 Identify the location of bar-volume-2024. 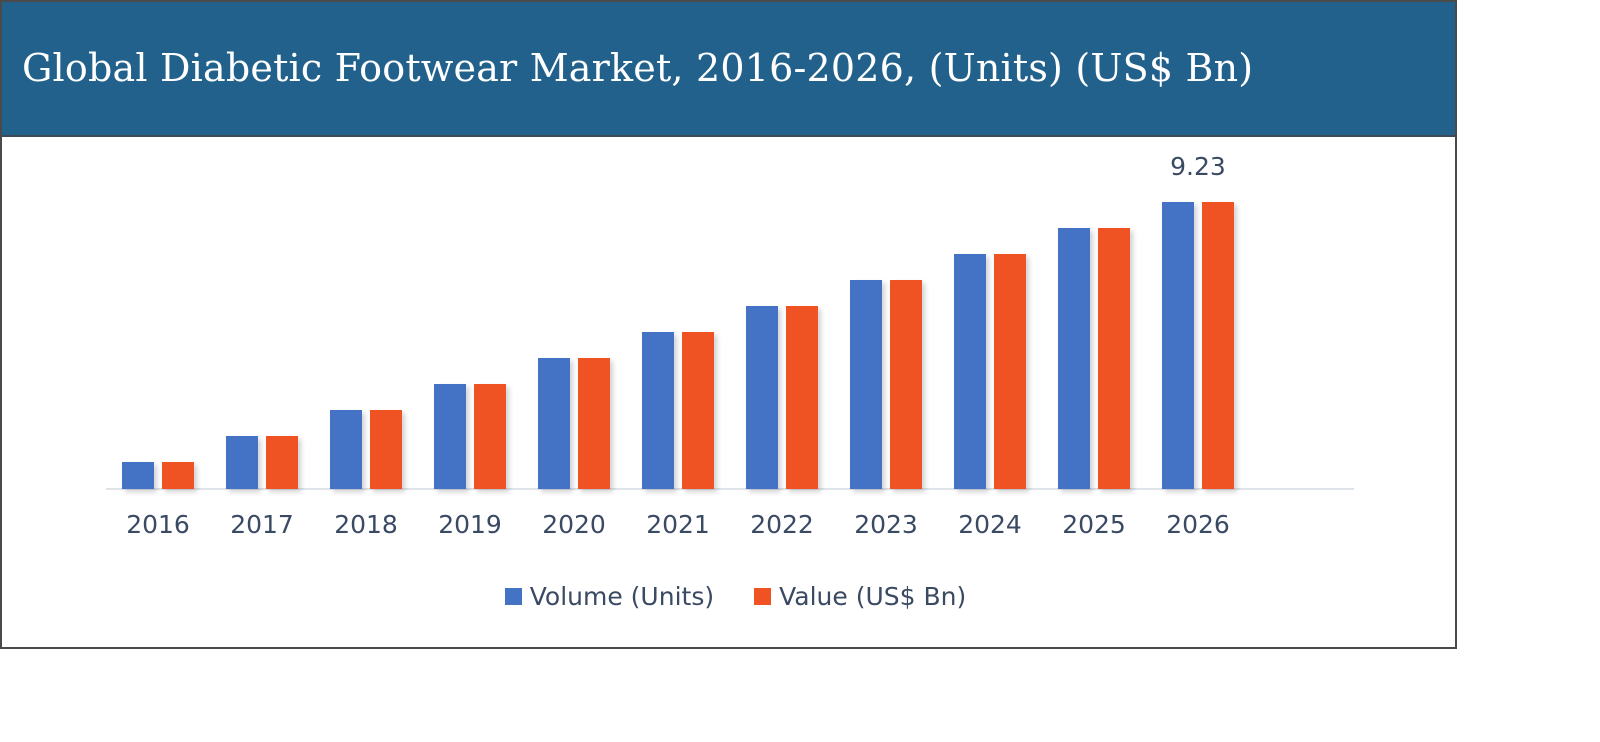
(970, 371).